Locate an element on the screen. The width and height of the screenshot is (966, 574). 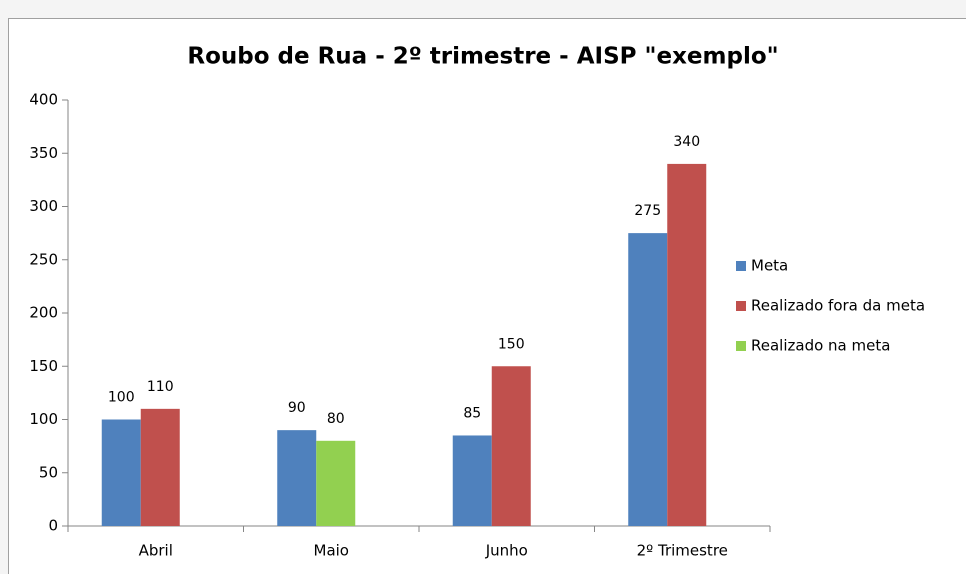
legend-label: Realizado na meta is located at coordinates (820, 346).